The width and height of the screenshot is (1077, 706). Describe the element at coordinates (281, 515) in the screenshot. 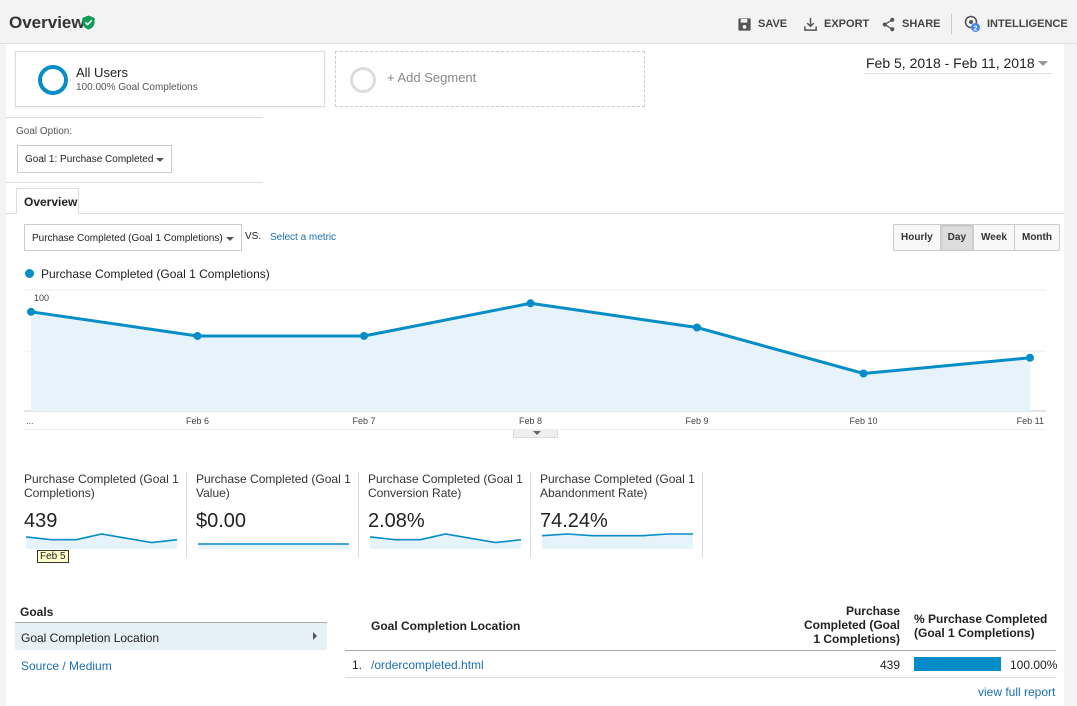

I see `sparkline-card-value: Purchase Completed (Goal 1 Value) $0.00` at that location.